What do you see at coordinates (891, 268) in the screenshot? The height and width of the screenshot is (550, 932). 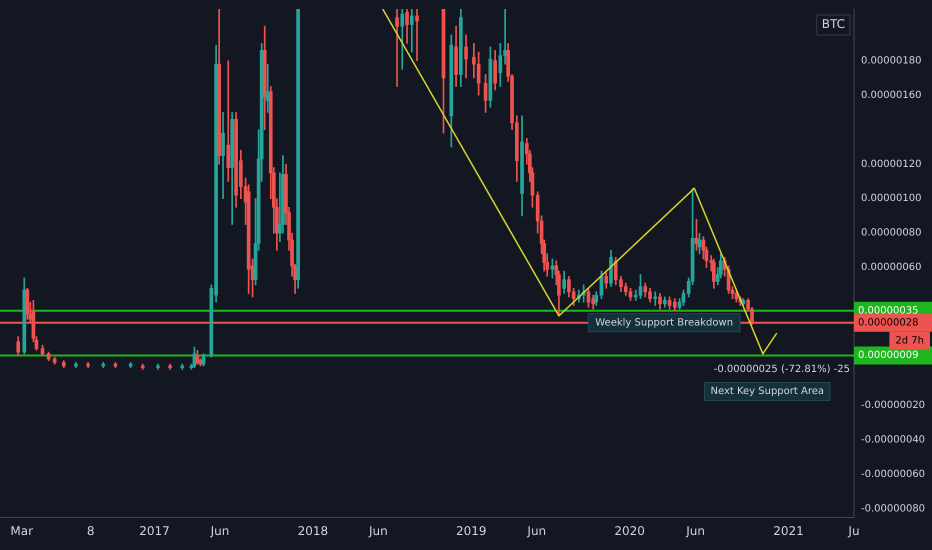 I see `y-tick-label: 0.00000060` at bounding box center [891, 268].